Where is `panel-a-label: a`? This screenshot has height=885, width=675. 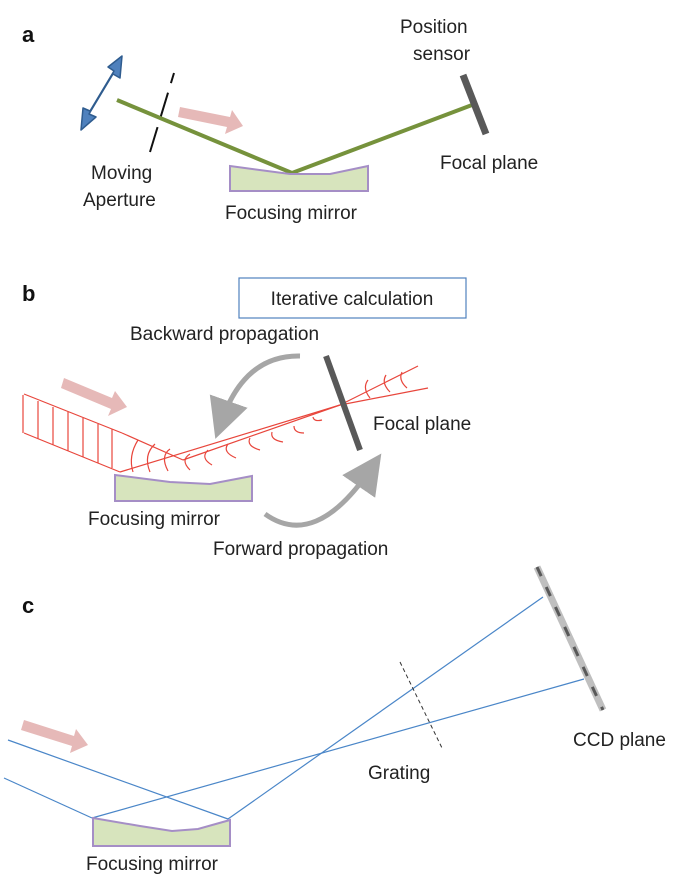
panel-a-label: a is located at coordinates (28, 34).